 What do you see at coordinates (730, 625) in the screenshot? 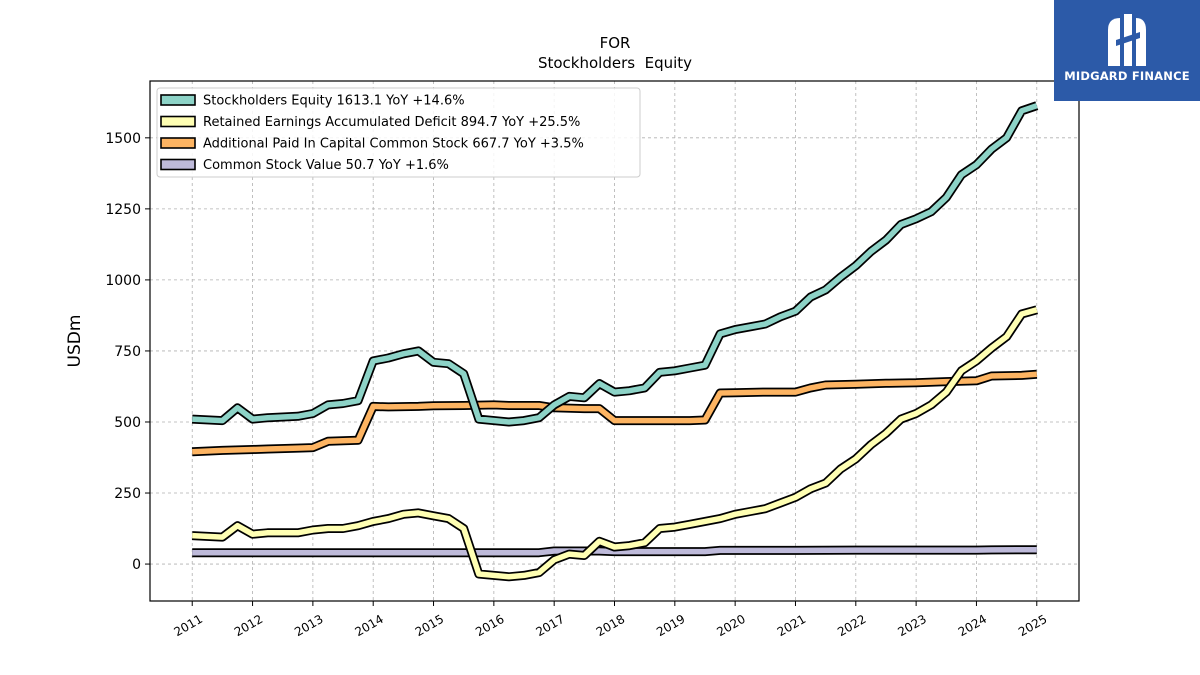
I see `x-tick-label-9: 2020` at bounding box center [730, 625].